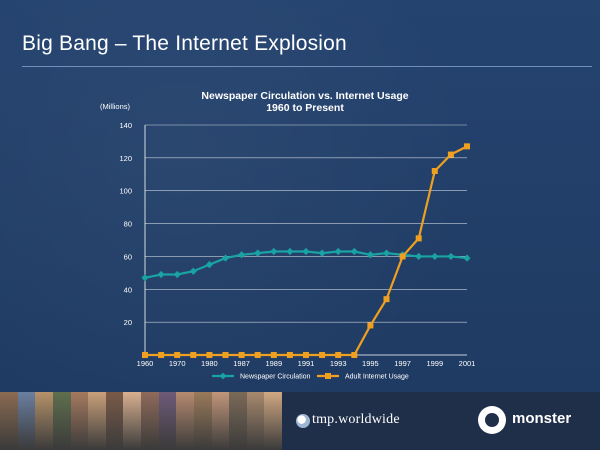 The width and height of the screenshot is (600, 450). I want to click on y-tick-label: 100, so click(125, 191).